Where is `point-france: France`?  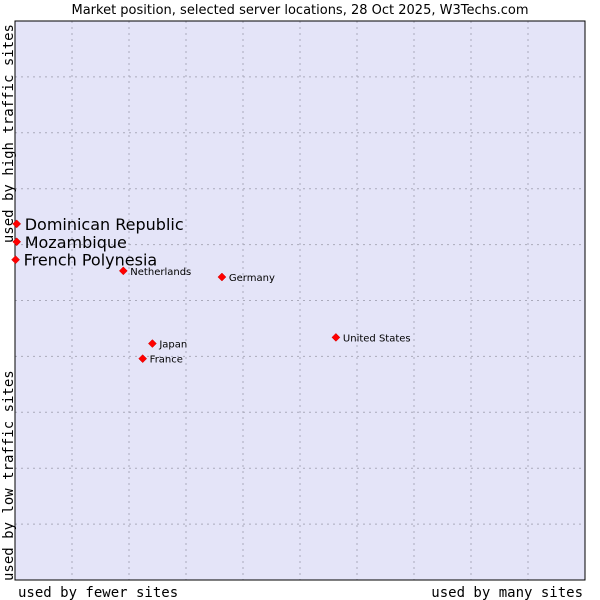 point-france: France is located at coordinates (160, 360).